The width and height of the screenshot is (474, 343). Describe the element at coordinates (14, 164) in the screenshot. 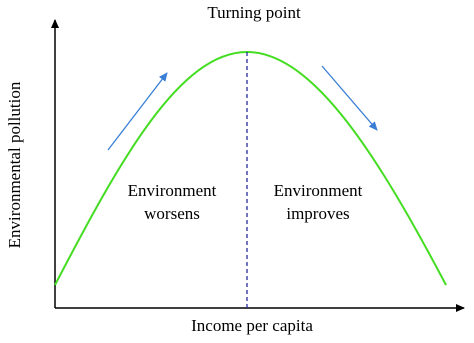

I see `y-axis-label: Environmental pollution` at that location.